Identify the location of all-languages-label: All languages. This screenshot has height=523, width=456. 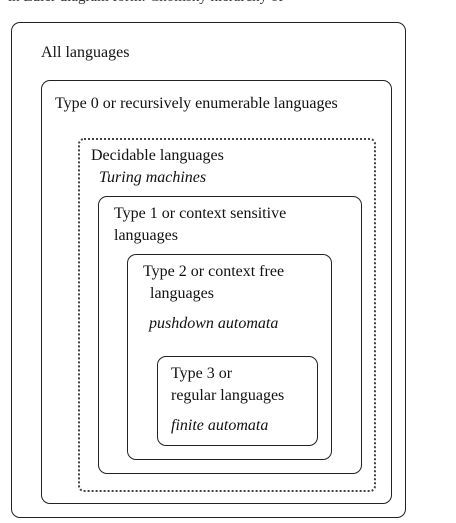
(85, 52).